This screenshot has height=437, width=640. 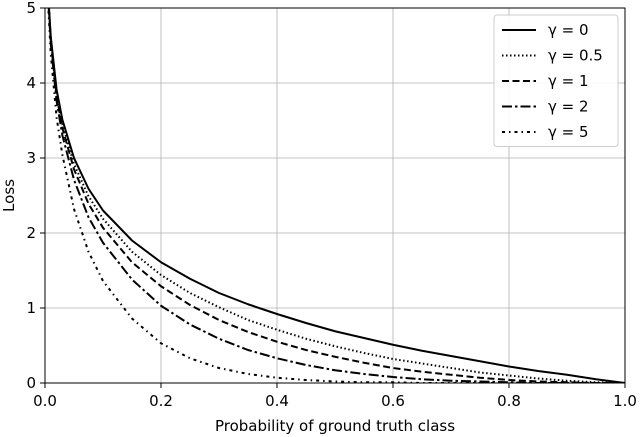 What do you see at coordinates (509, 401) in the screenshot?
I see `x-tick-label: 0.8` at bounding box center [509, 401].